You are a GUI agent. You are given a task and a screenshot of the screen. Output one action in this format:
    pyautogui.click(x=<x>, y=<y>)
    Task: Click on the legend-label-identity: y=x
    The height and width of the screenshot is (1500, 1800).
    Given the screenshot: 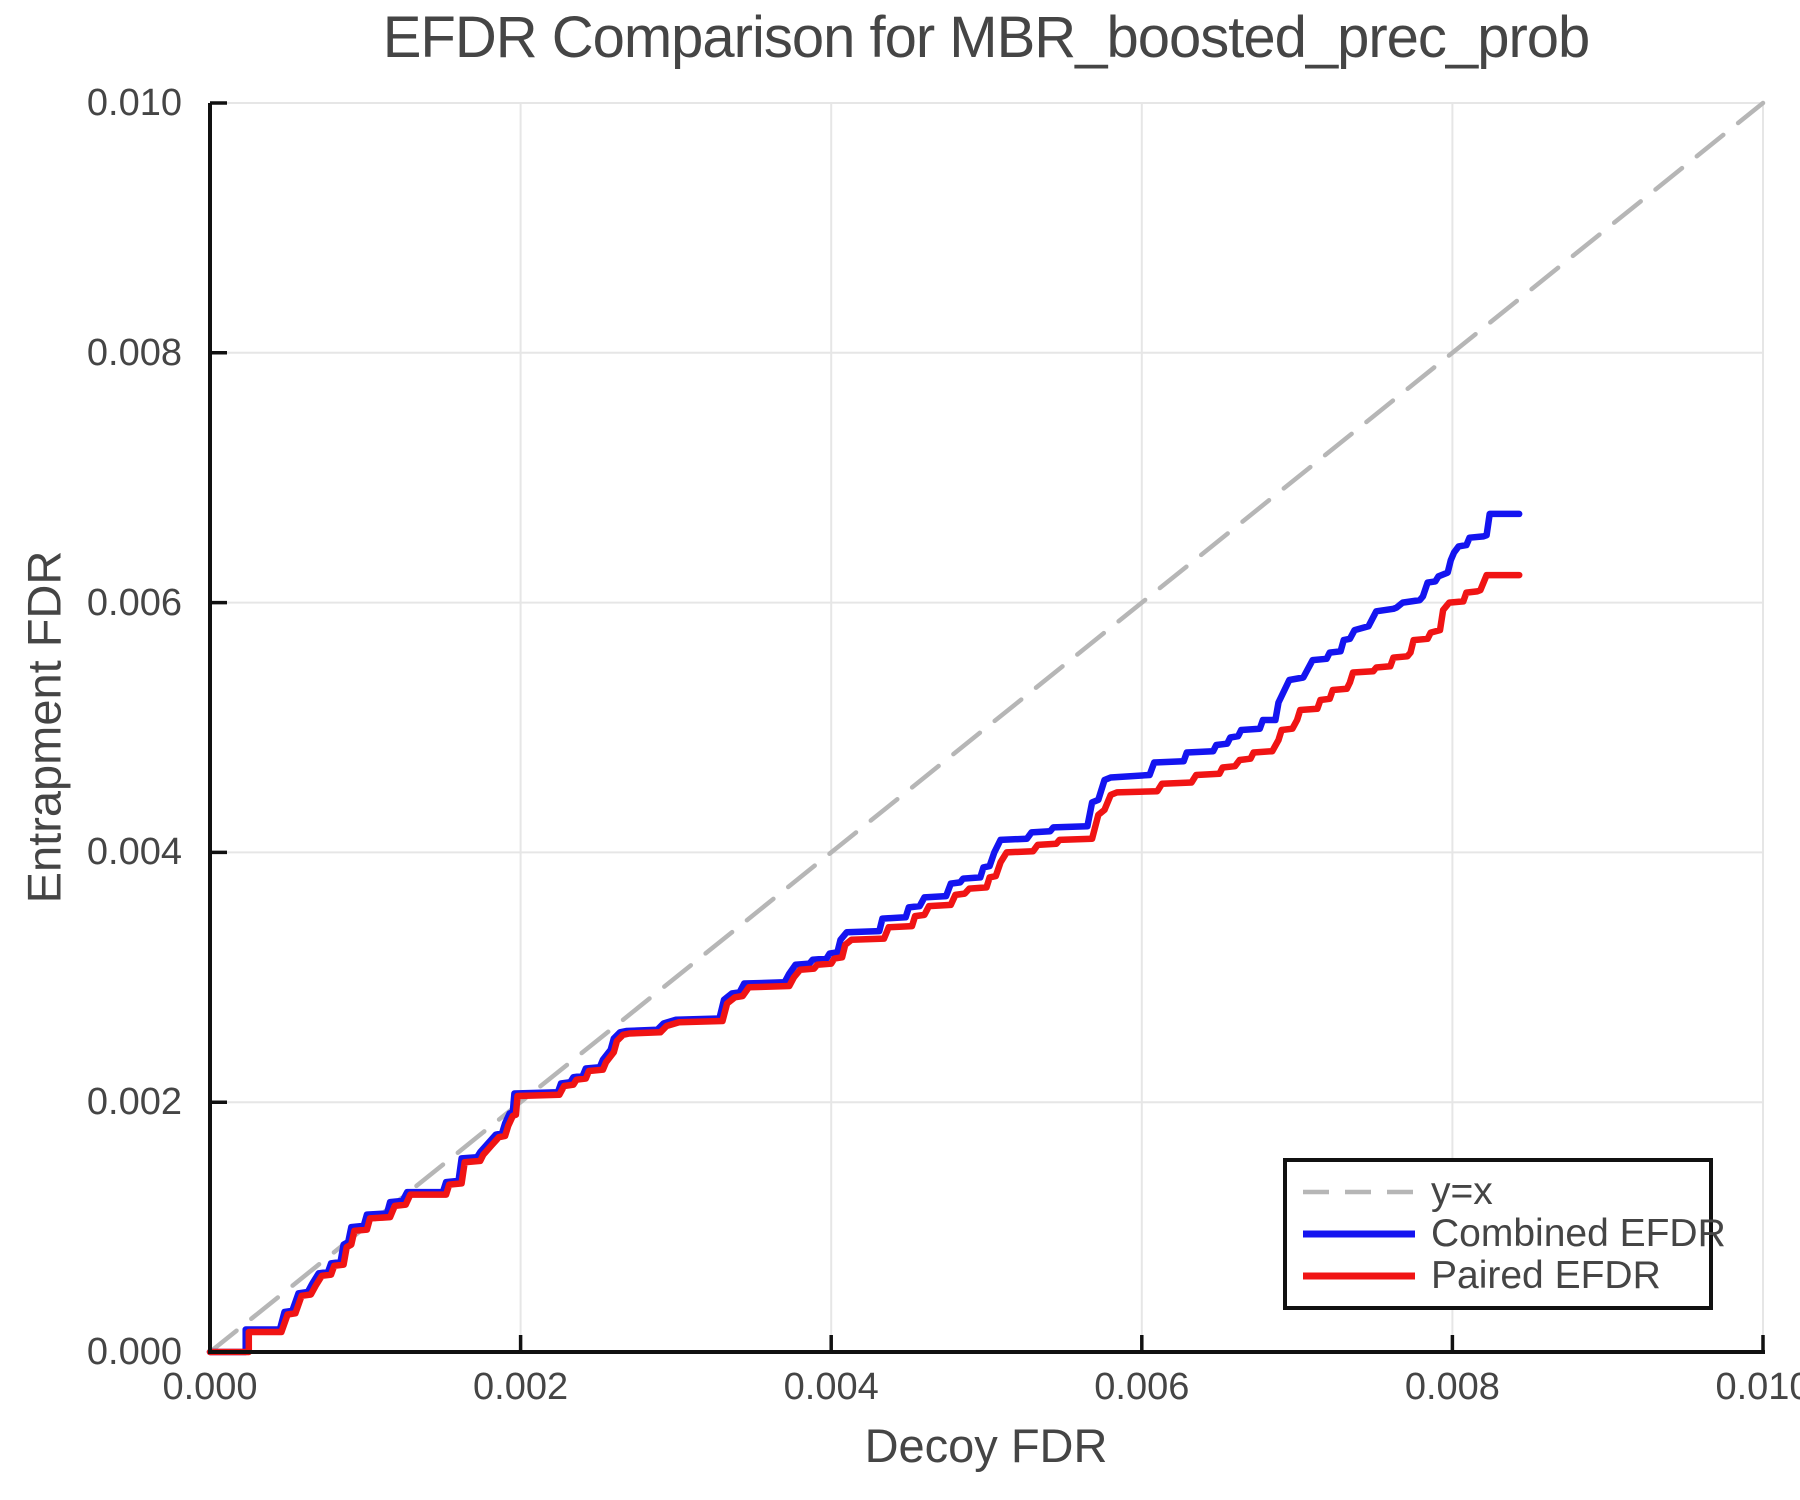 What is the action you would take?
    pyautogui.click(x=1462, y=1191)
    